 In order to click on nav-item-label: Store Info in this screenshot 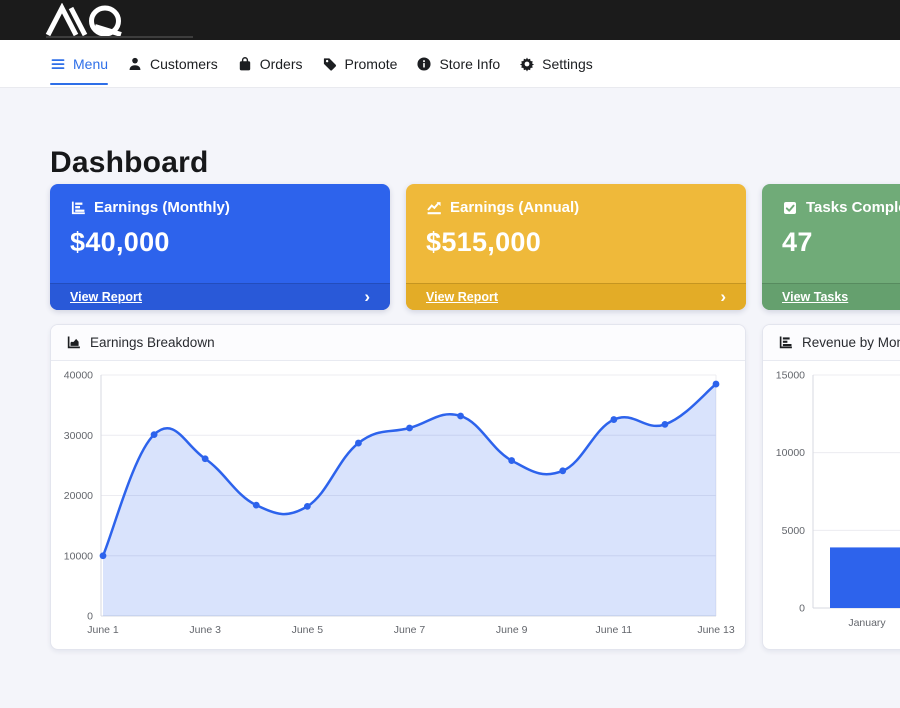, I will do `click(470, 63)`.